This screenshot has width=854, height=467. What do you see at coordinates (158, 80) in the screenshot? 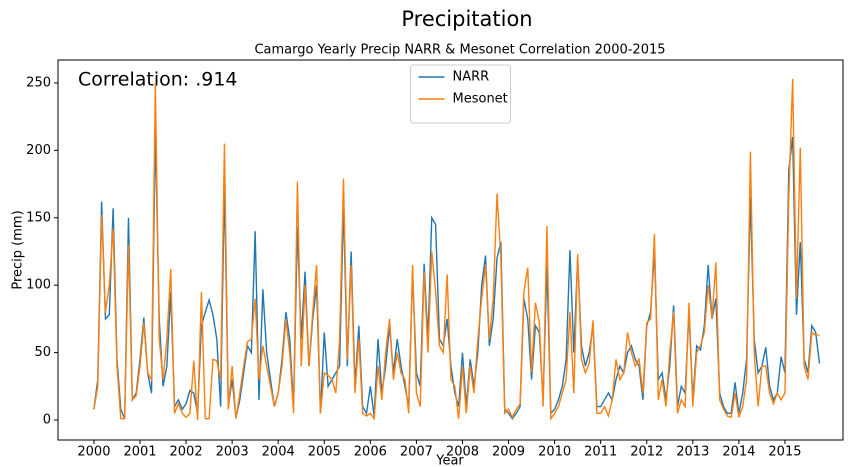
I see `annotation: Correlation: .914` at bounding box center [158, 80].